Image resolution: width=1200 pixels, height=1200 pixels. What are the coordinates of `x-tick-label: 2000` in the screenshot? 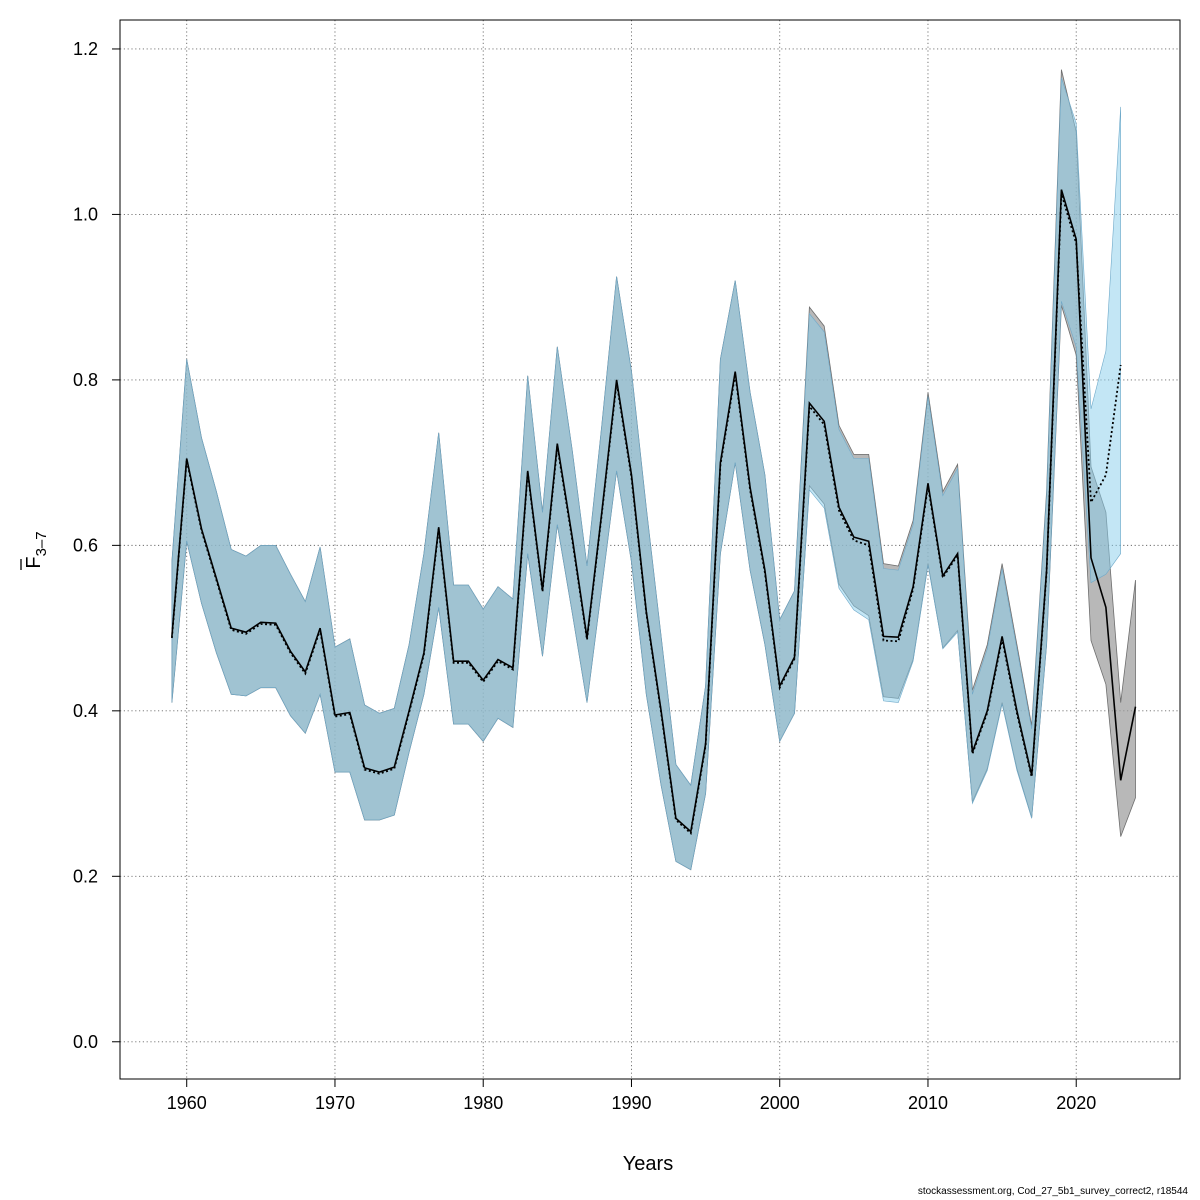 It's located at (780, 1103).